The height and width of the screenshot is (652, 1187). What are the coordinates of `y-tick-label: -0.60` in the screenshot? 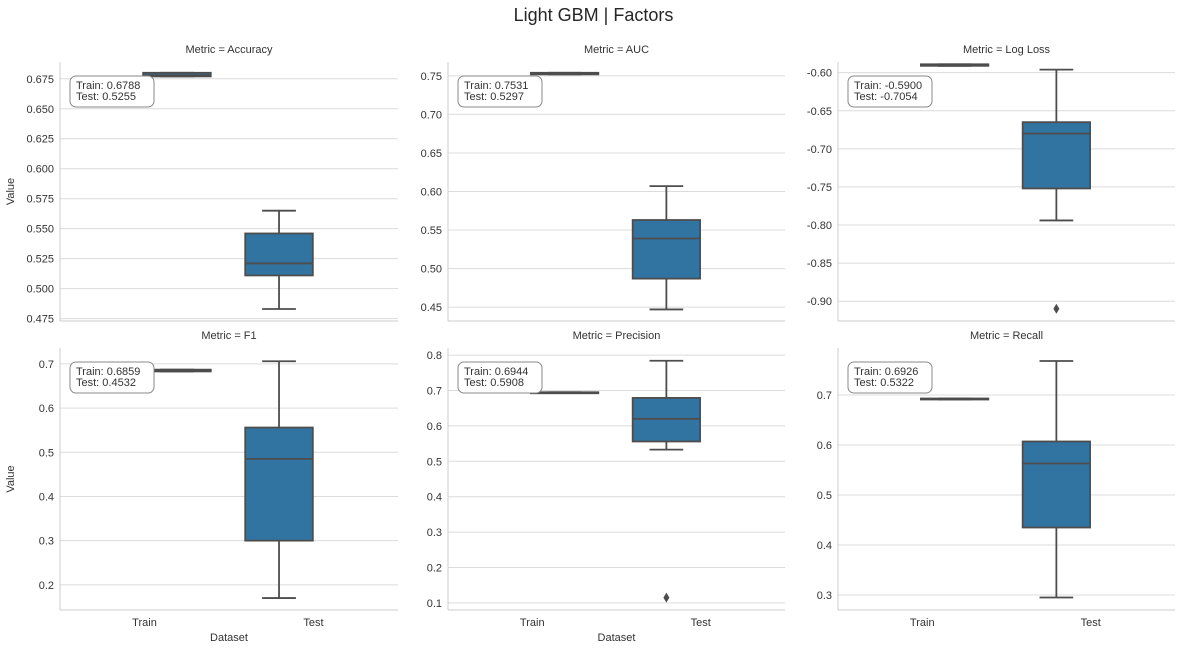 It's located at (819, 74).